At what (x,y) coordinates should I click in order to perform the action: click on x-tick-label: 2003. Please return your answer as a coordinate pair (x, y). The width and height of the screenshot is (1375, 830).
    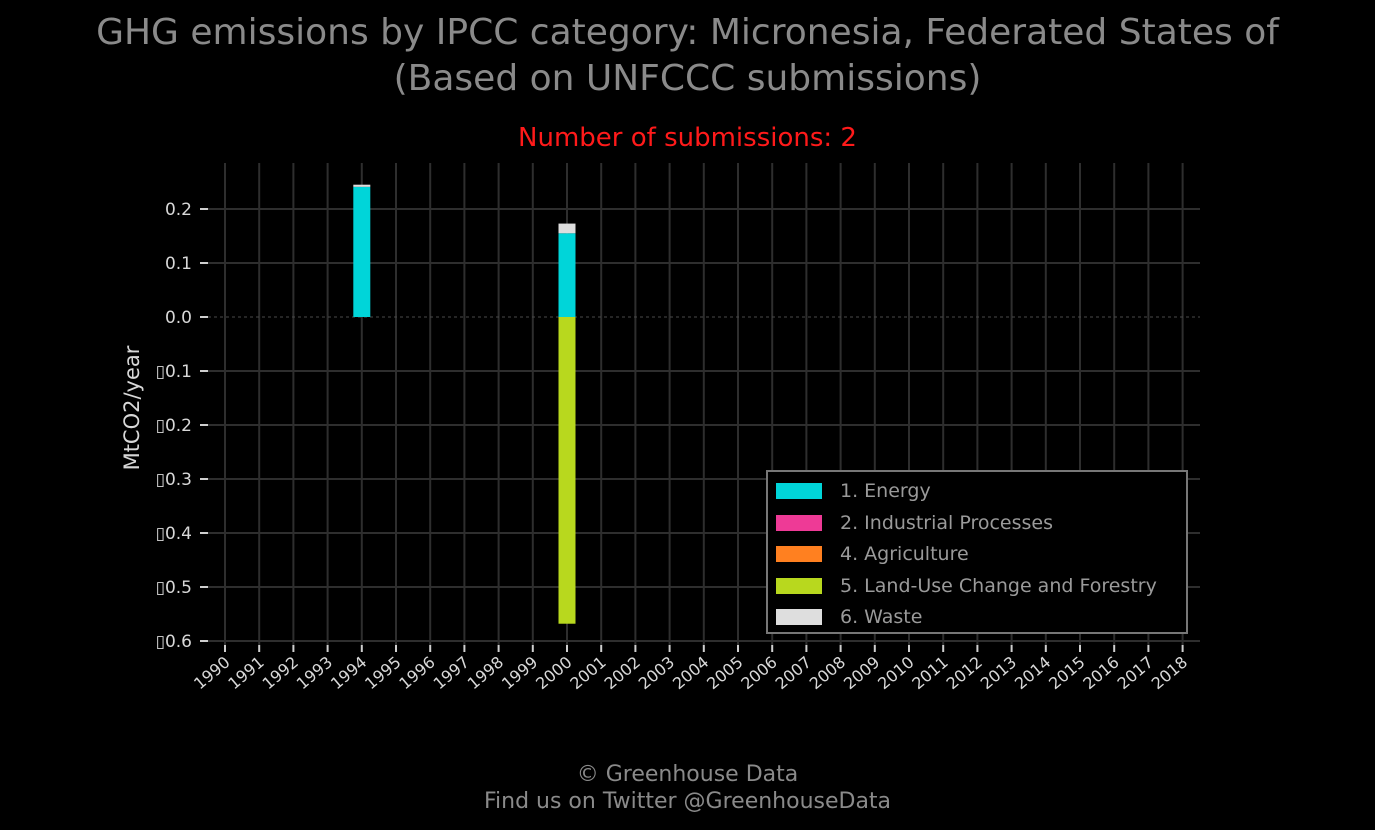
    Looking at the image, I should click on (656, 673).